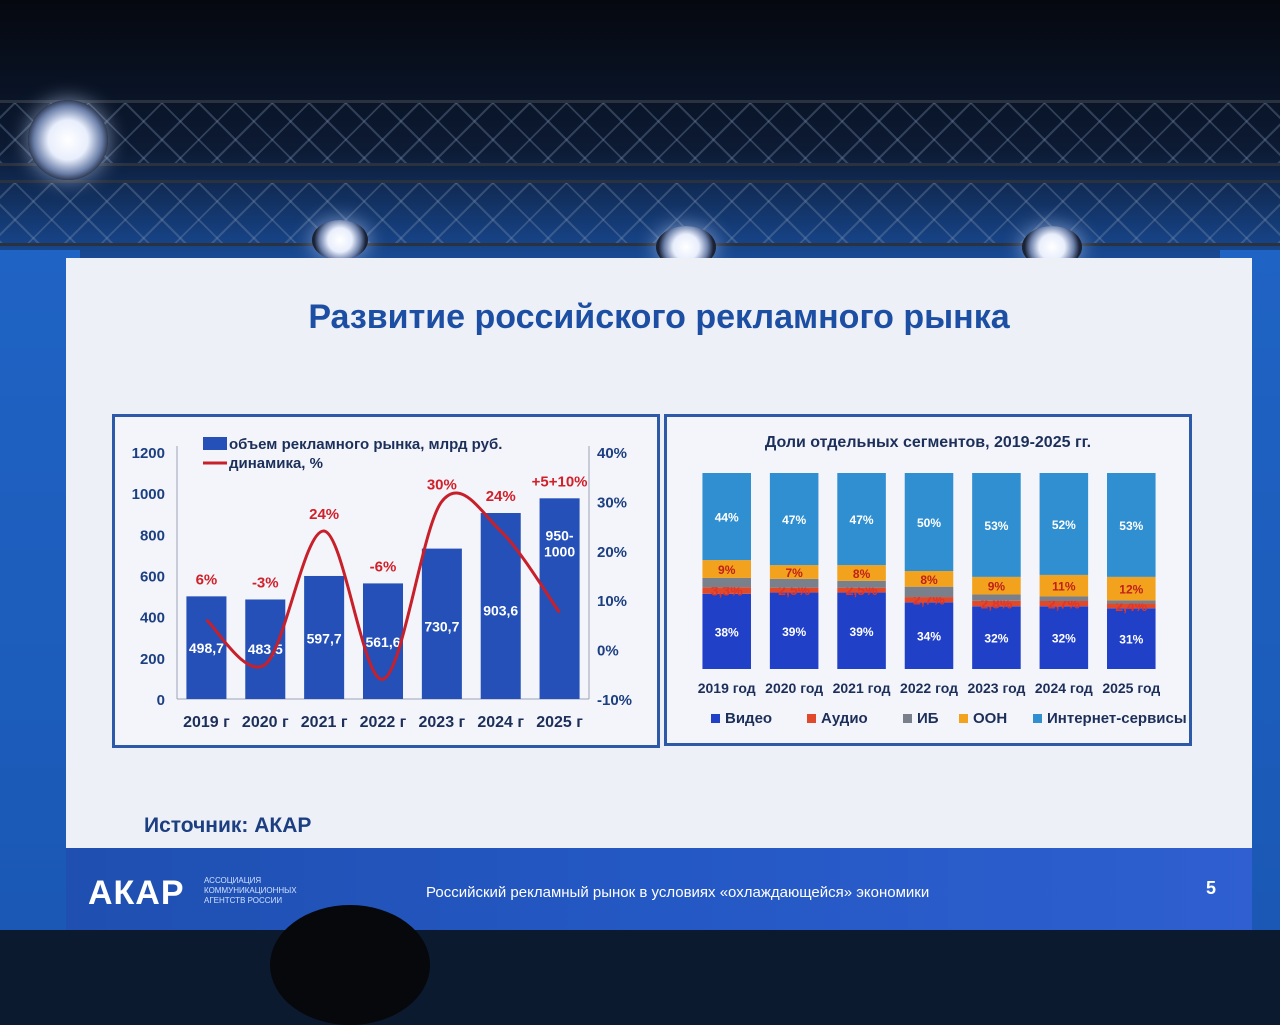 This screenshot has width=1280, height=1025. What do you see at coordinates (996, 688) in the screenshot?
I see `x-tick-label: 2023 год` at bounding box center [996, 688].